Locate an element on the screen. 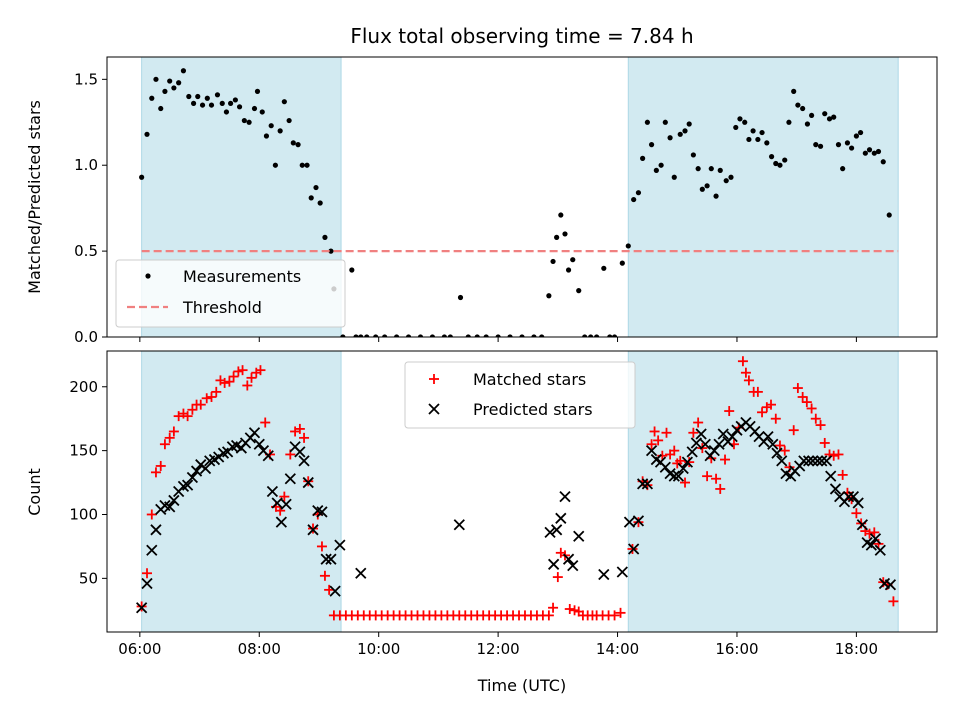  legend-label-predicted: Predicted stars is located at coordinates (533, 409).